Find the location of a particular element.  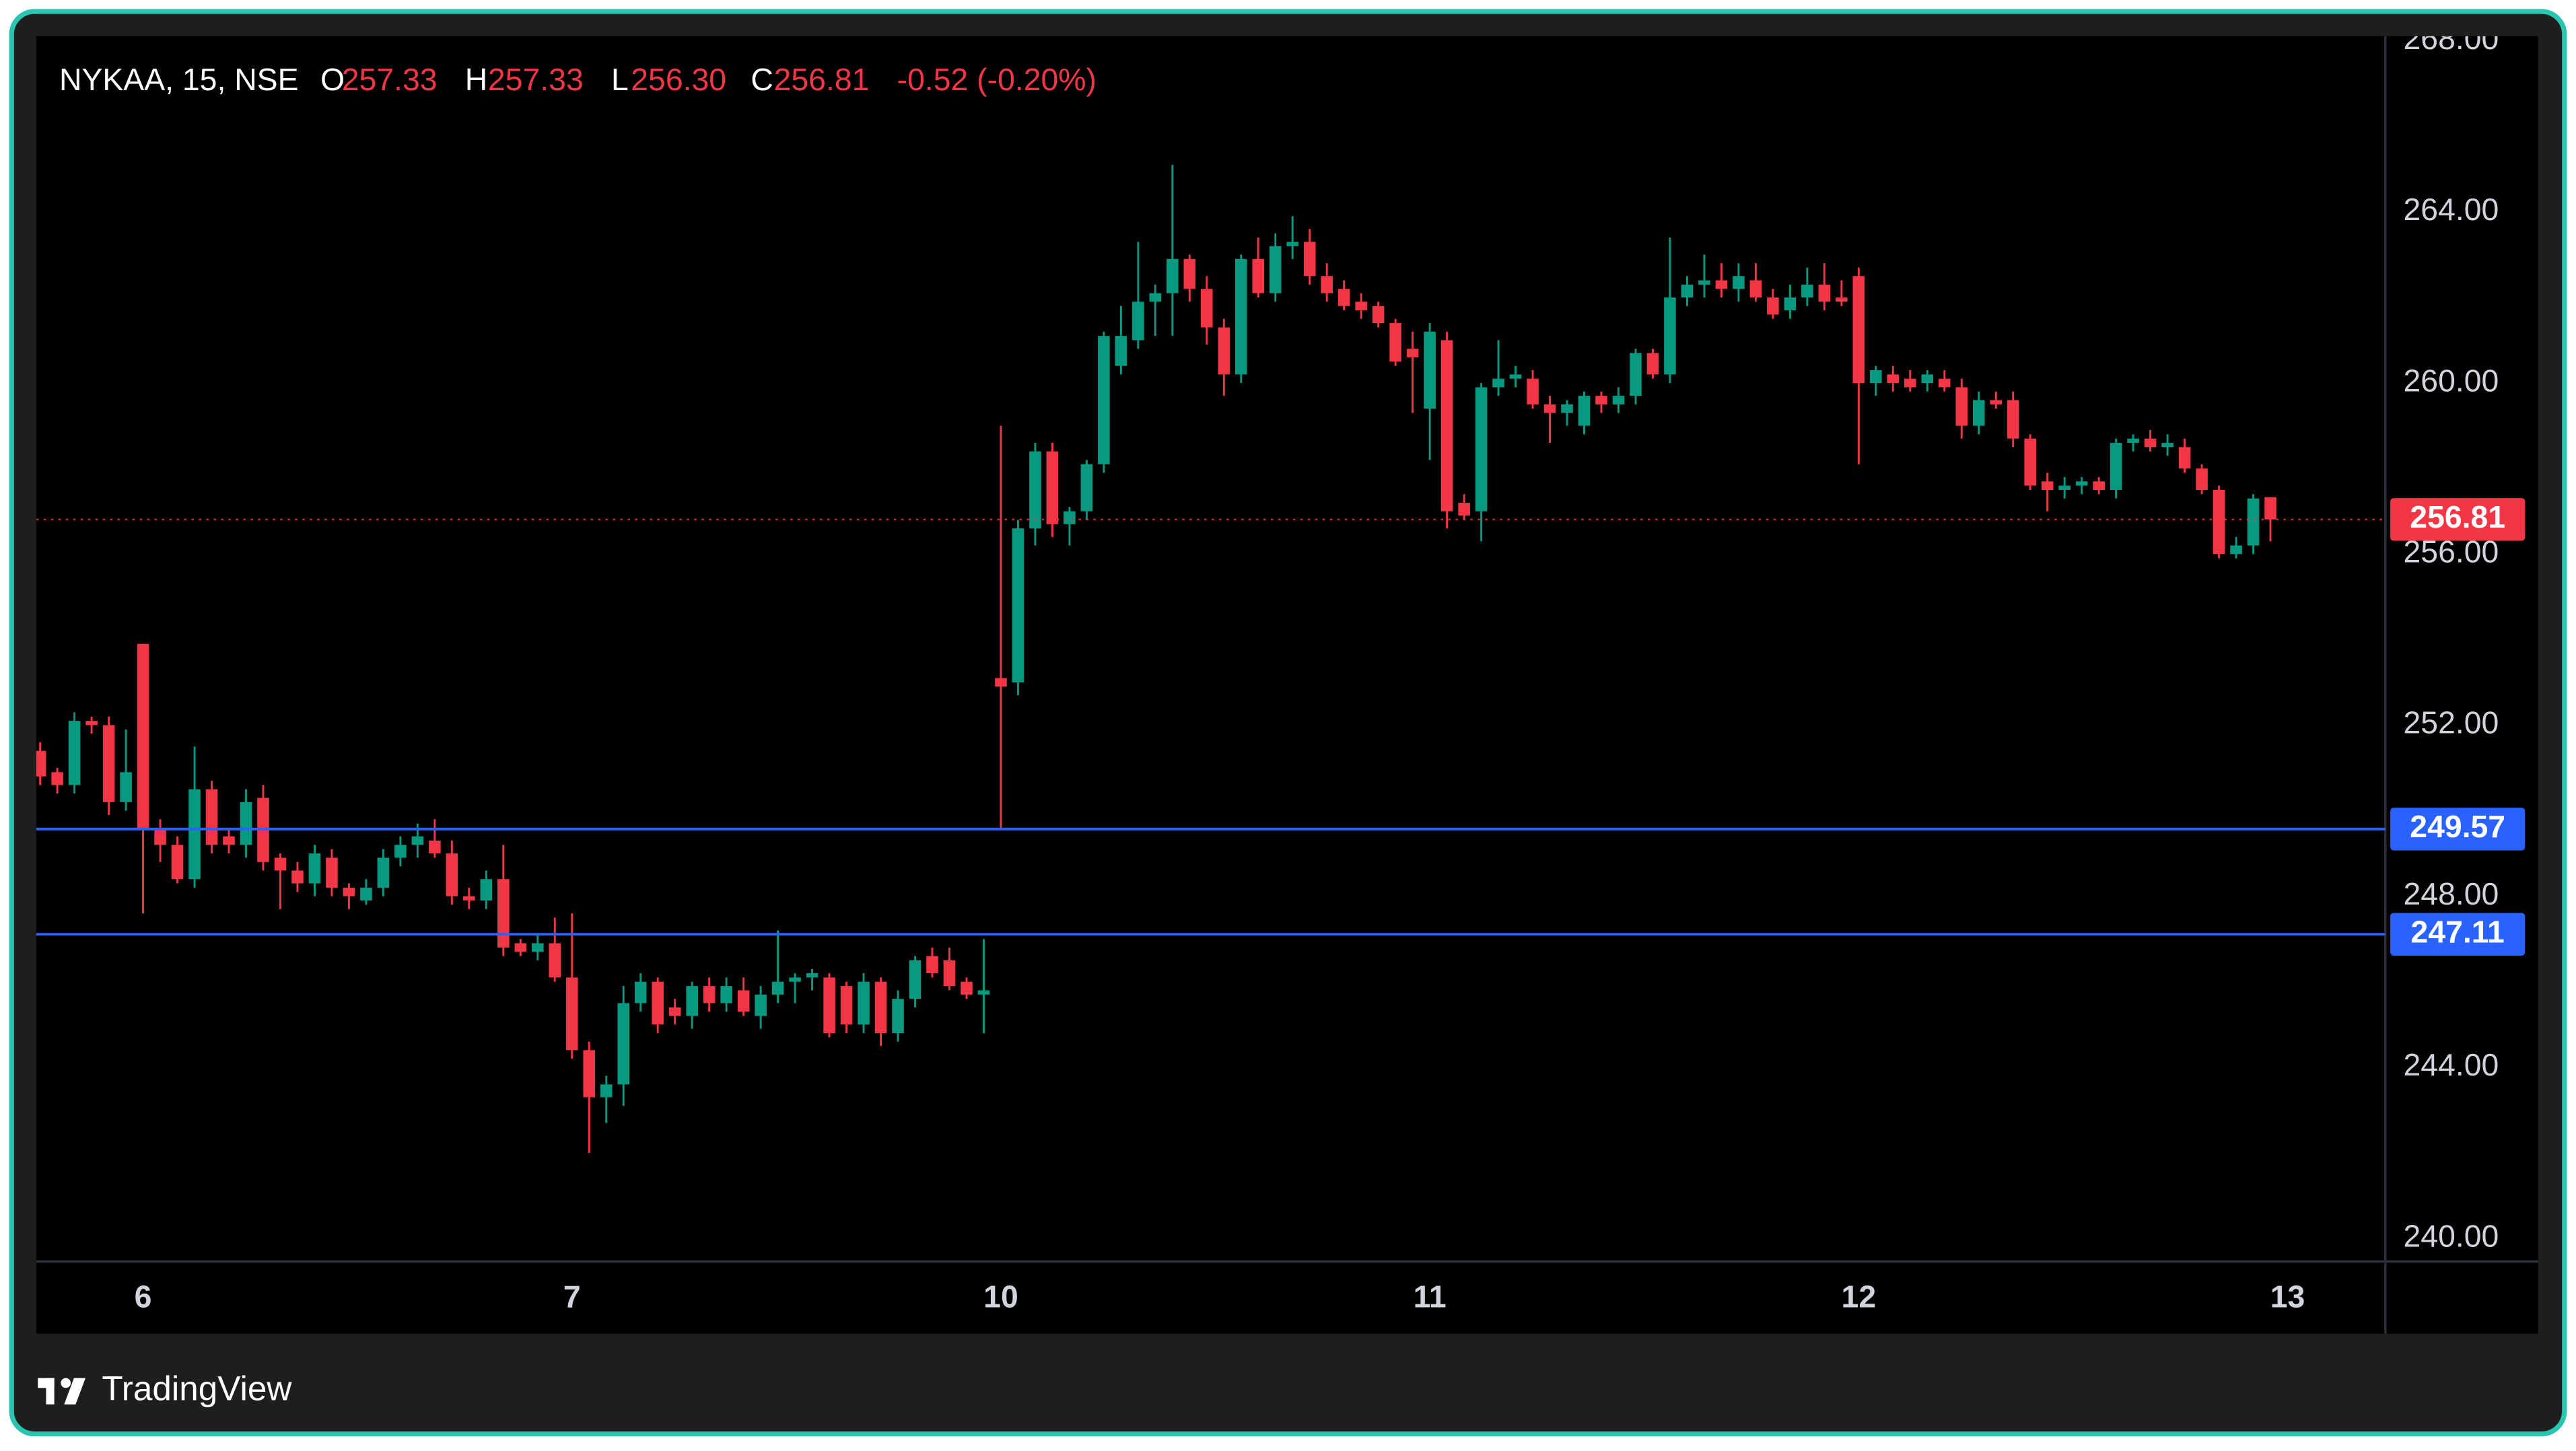

low-label: L is located at coordinates (620, 79).